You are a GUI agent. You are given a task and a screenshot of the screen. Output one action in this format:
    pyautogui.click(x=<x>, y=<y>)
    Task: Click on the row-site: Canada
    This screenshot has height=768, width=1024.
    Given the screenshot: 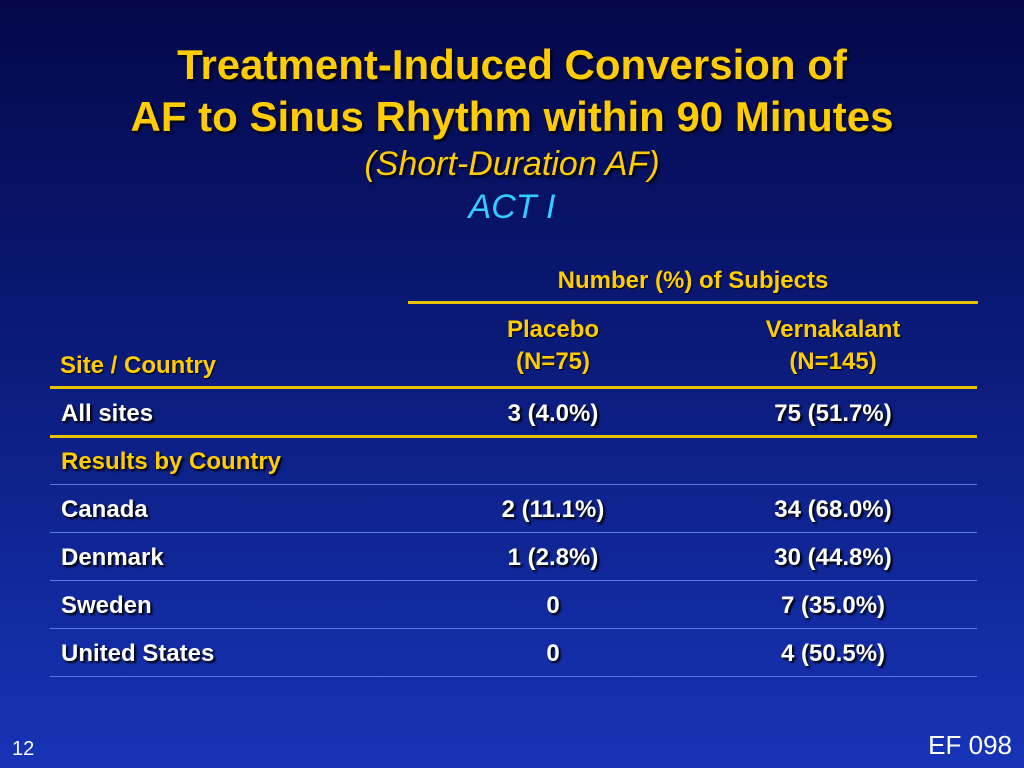 What is the action you would take?
    pyautogui.click(x=104, y=509)
    